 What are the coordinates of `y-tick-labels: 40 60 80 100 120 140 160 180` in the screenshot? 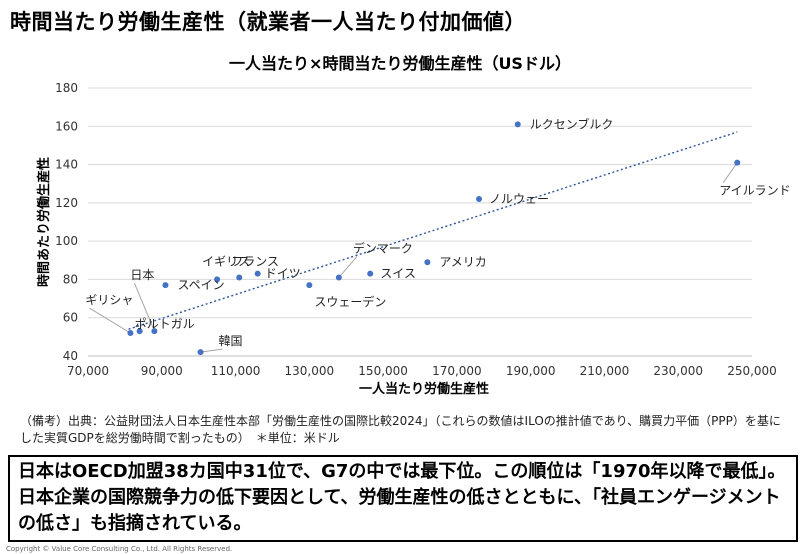 It's located at (66, 222).